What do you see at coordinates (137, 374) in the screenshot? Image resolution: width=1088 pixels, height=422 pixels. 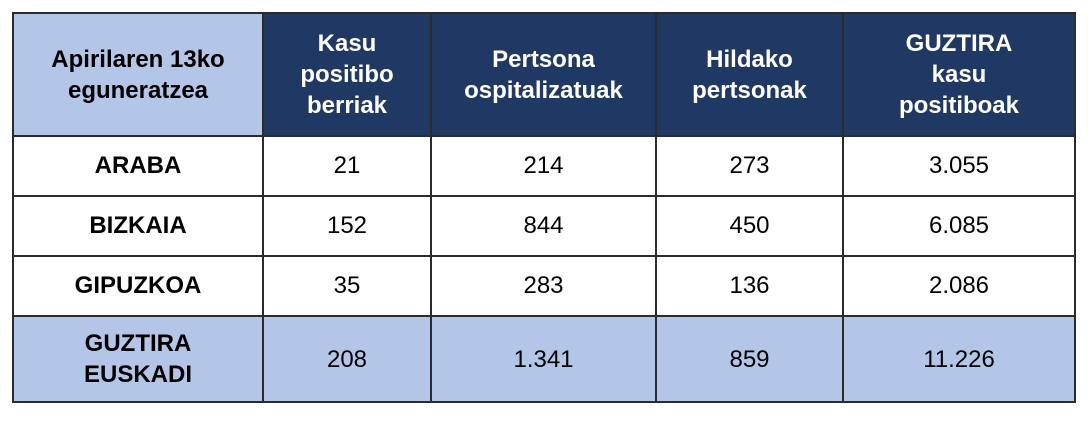 I see `cell-text-line: EUSKADI` at bounding box center [137, 374].